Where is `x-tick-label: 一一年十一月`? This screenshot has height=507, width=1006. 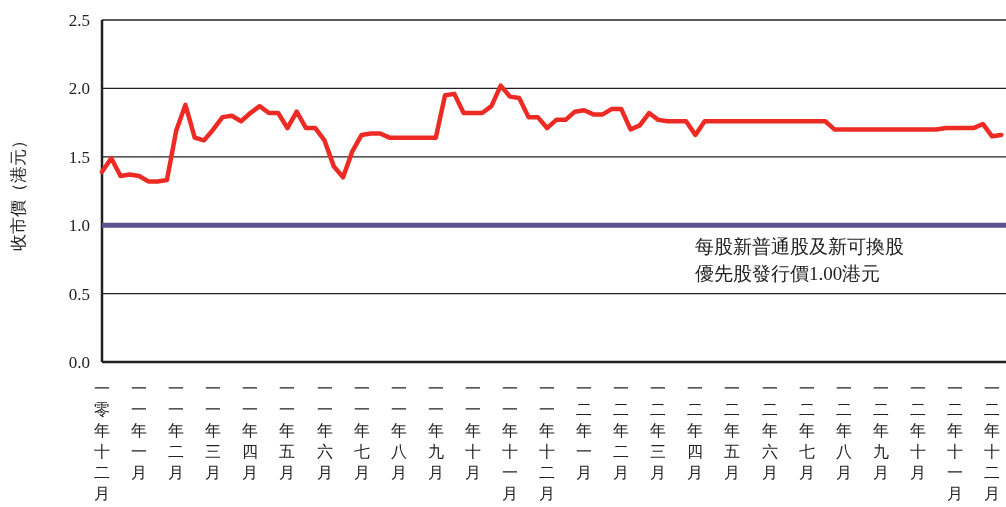
x-tick-label: 一一年十一月 is located at coordinates (509, 441).